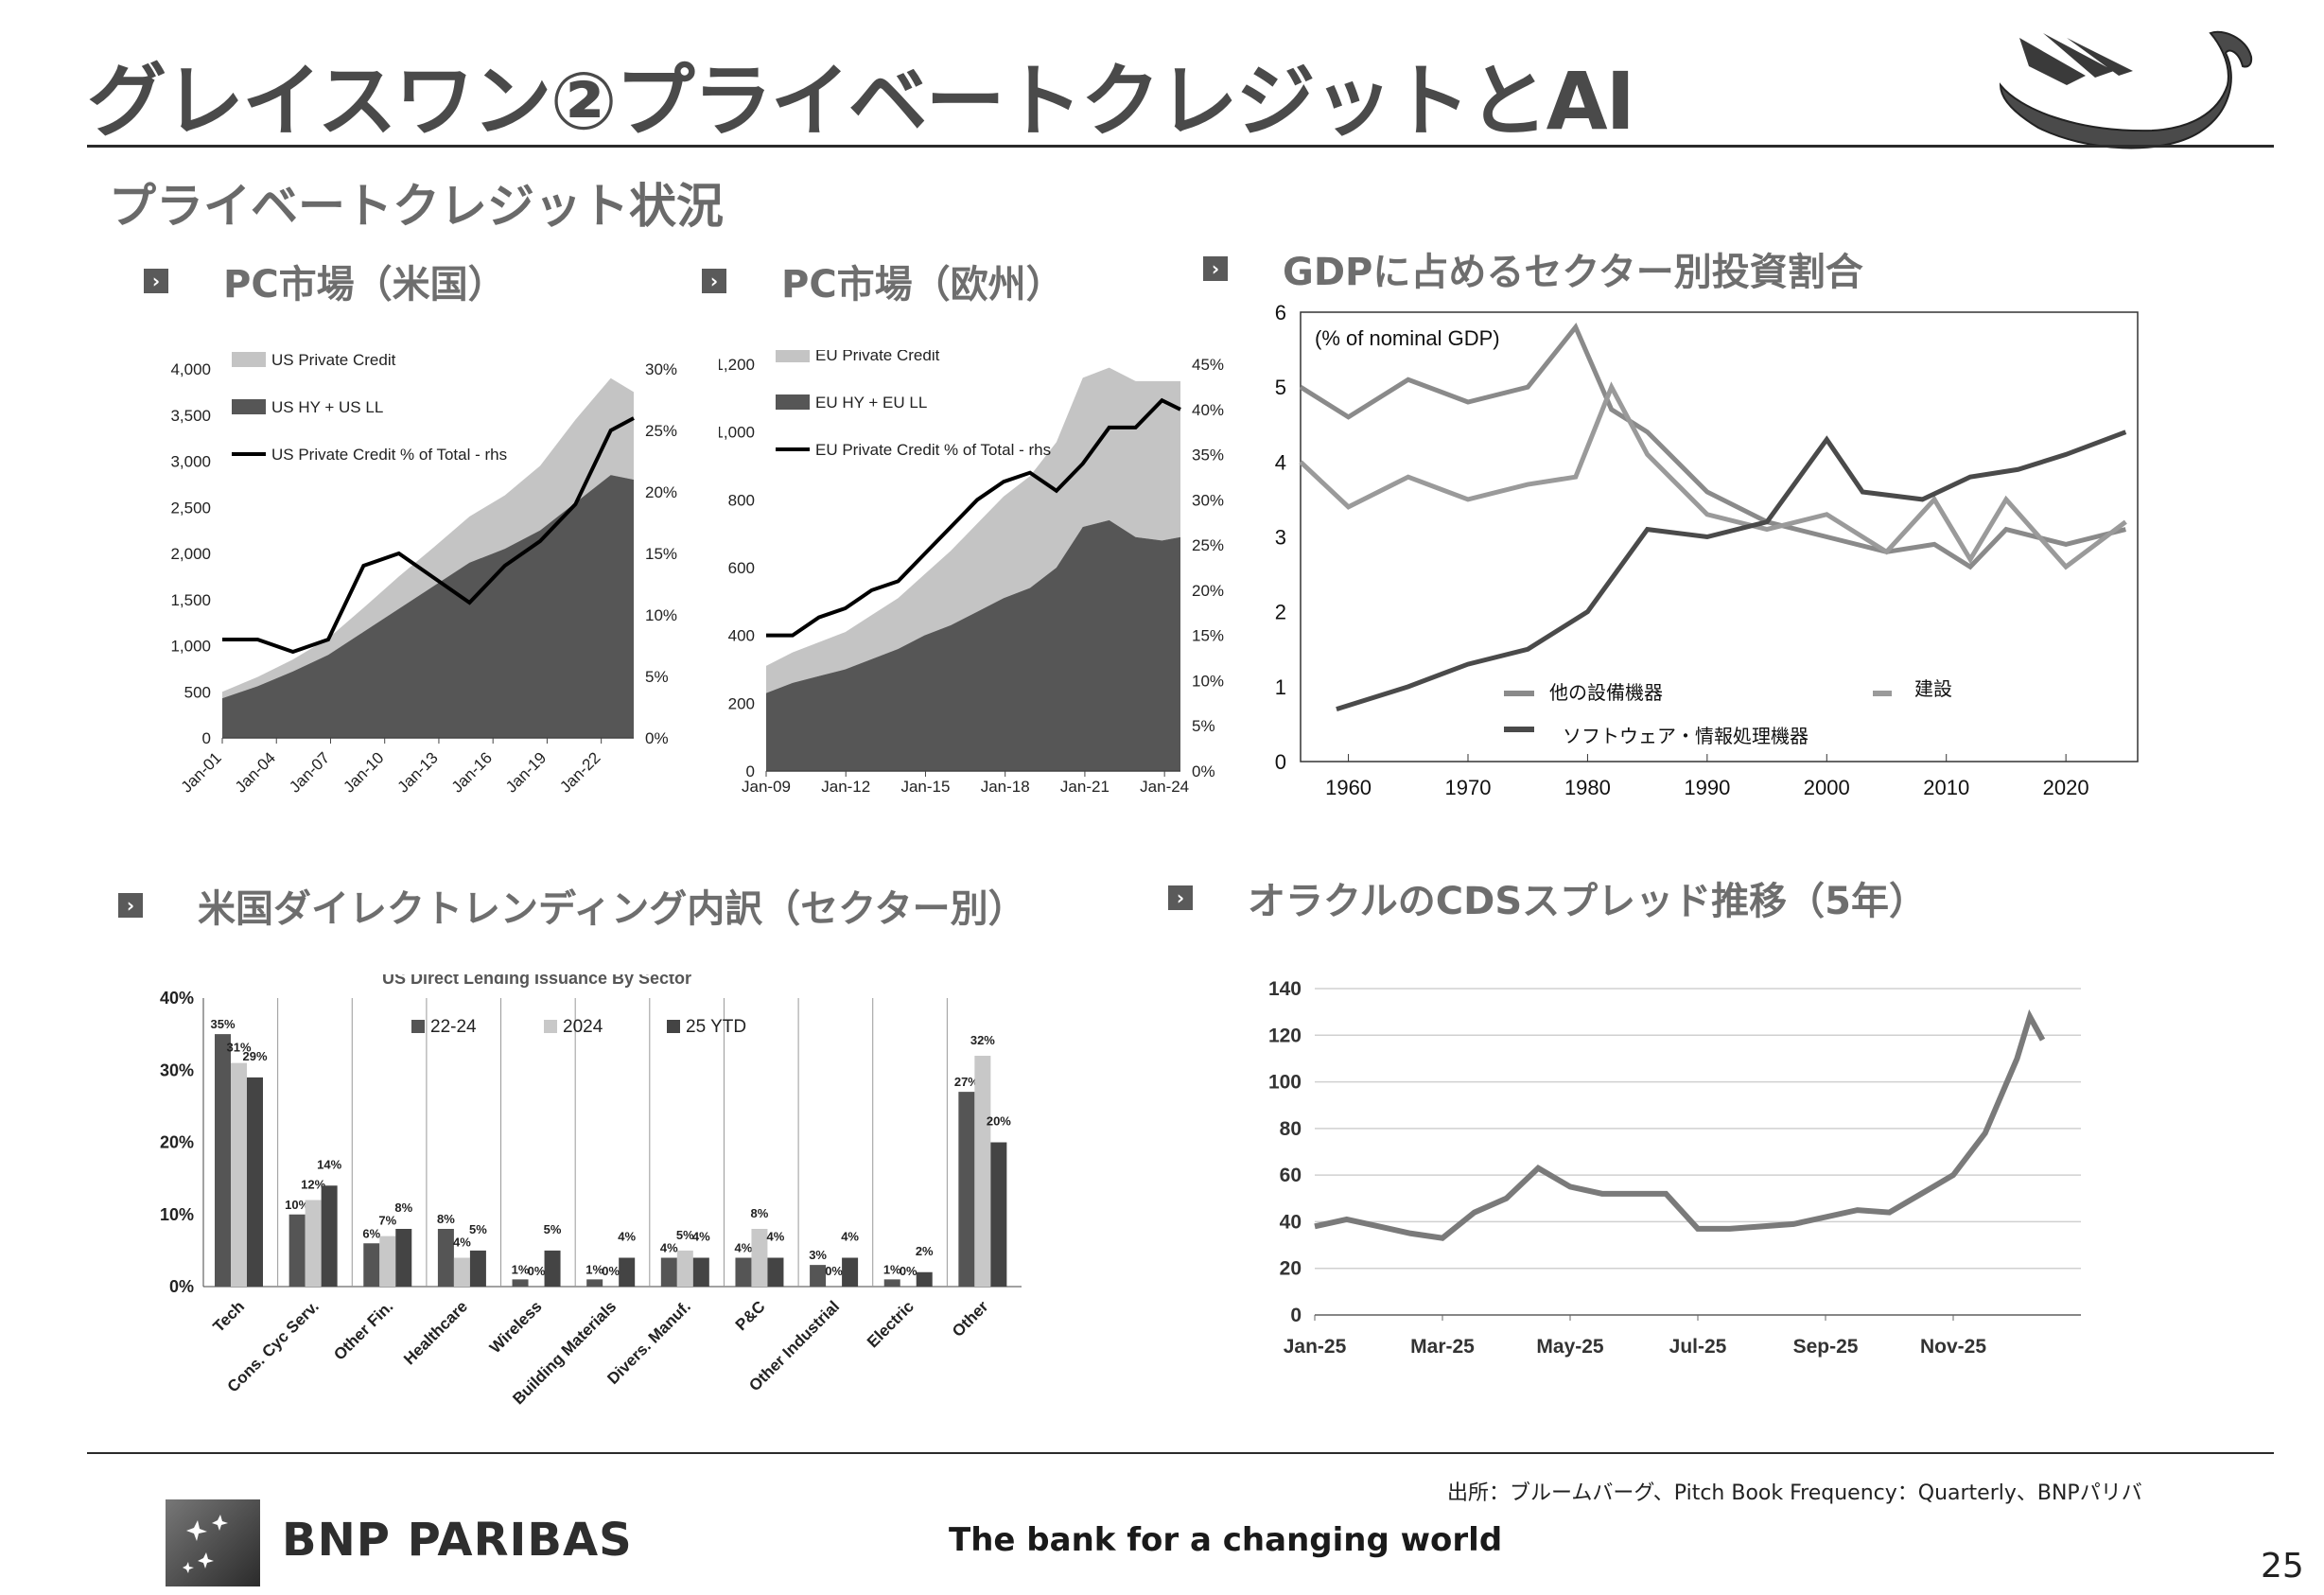  Describe the element at coordinates (1208, 365) in the screenshot. I see `y2-tick-label: 45%` at that location.